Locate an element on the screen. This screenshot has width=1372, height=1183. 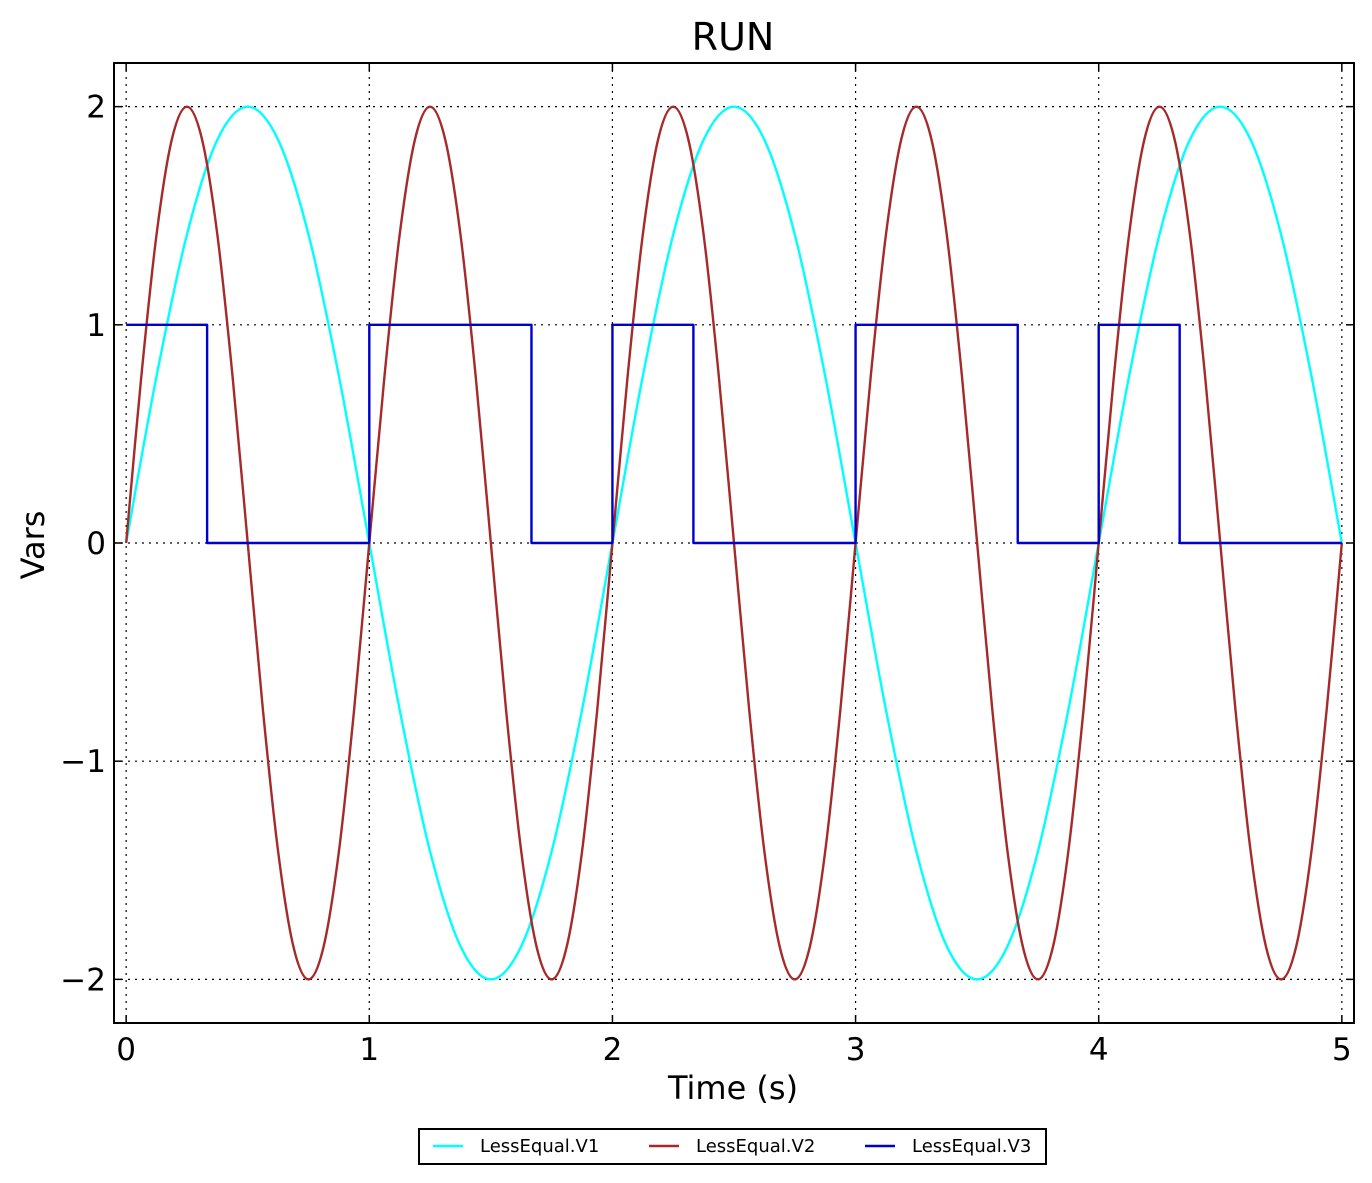
y-axis-title: Vars is located at coordinates (33, 545).